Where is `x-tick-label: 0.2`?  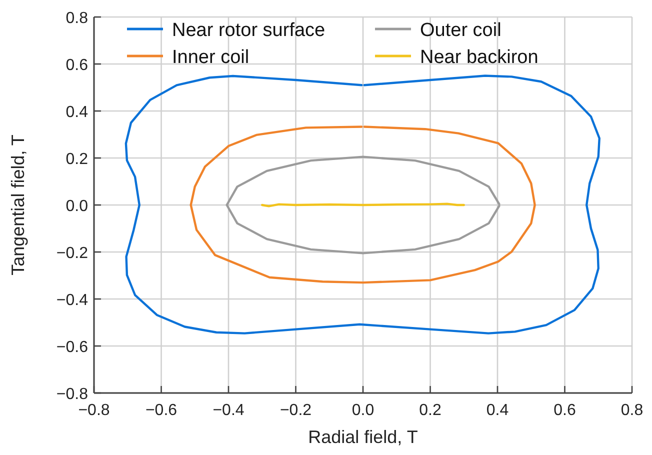
x-tick-label: 0.2 is located at coordinates (430, 410).